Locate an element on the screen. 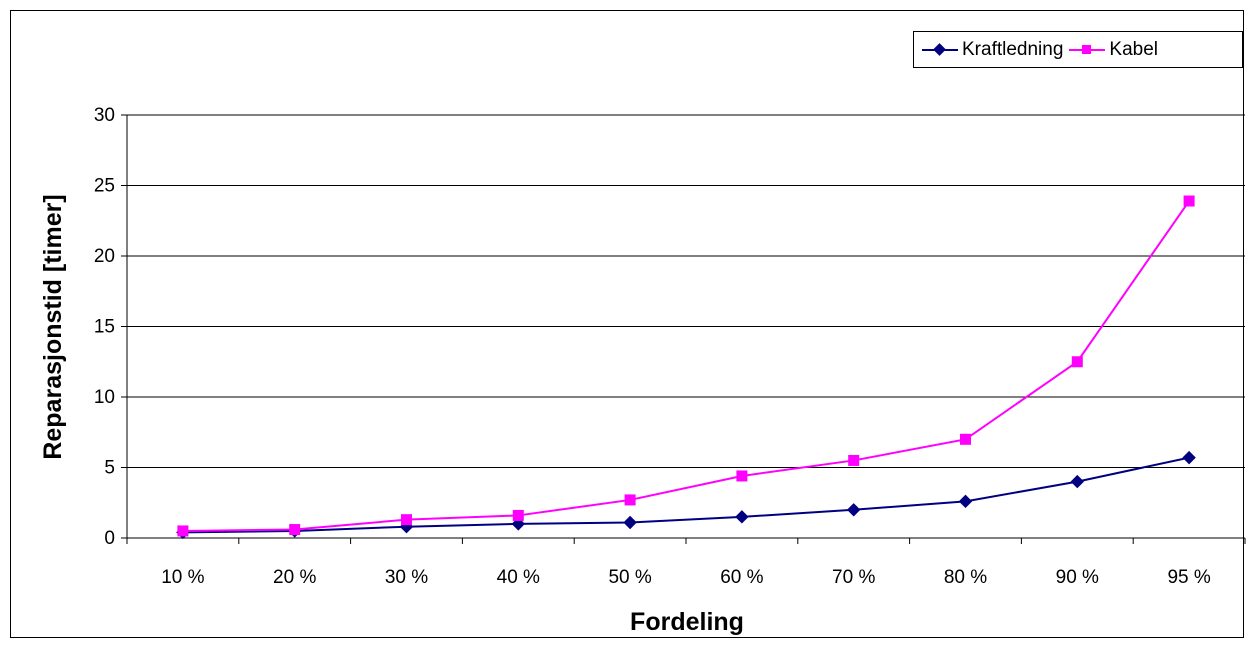 The image size is (1256, 648). x-tick-label: 60 % is located at coordinates (741, 577).